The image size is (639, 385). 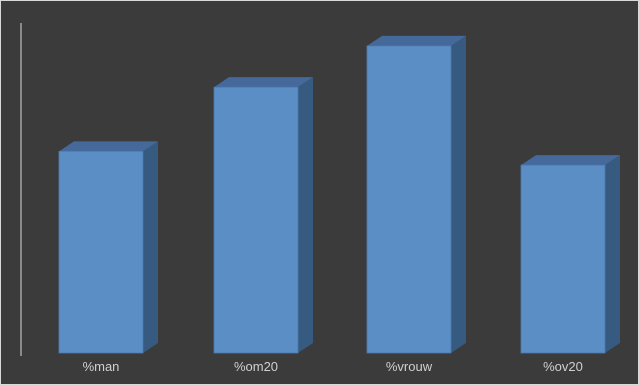 What do you see at coordinates (256, 366) in the screenshot?
I see `x-tick-label: %om20` at bounding box center [256, 366].